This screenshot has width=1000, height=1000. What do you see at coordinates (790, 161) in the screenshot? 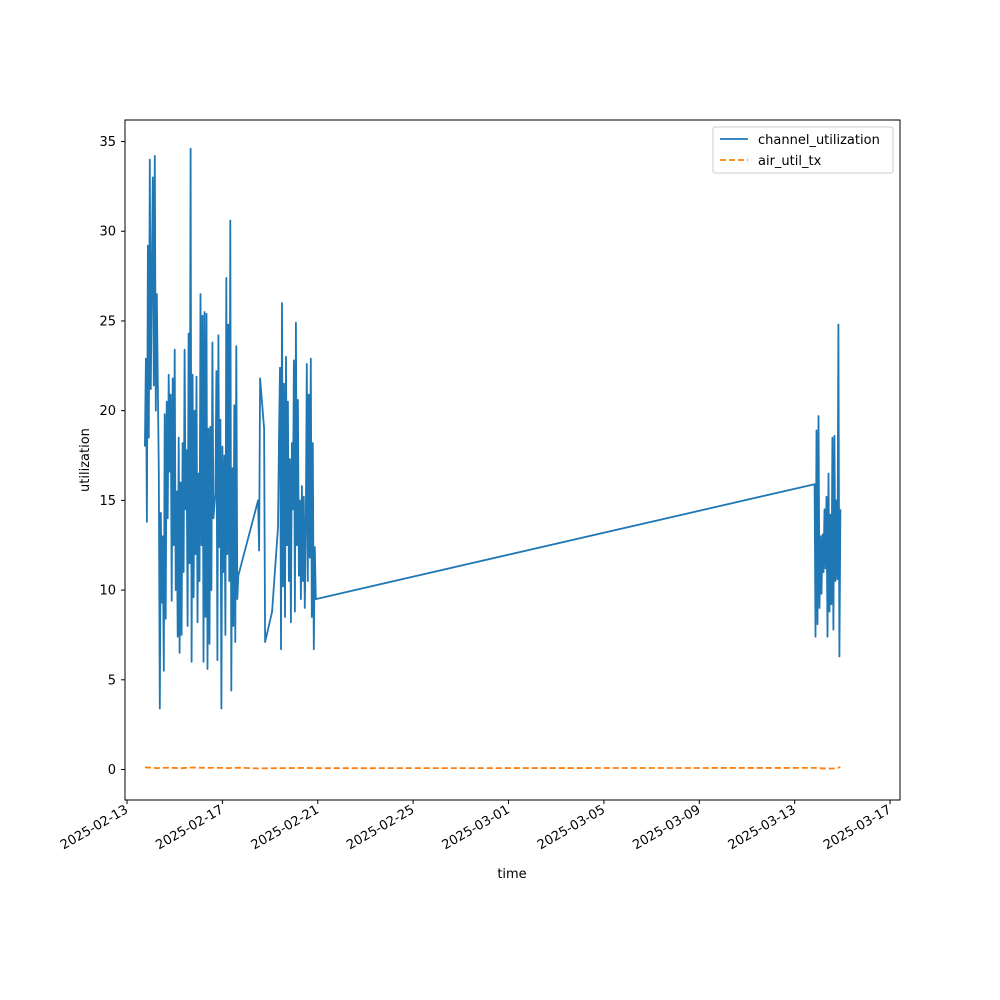
I see `legend-label-air-util-tx: air_util_tx` at bounding box center [790, 161].